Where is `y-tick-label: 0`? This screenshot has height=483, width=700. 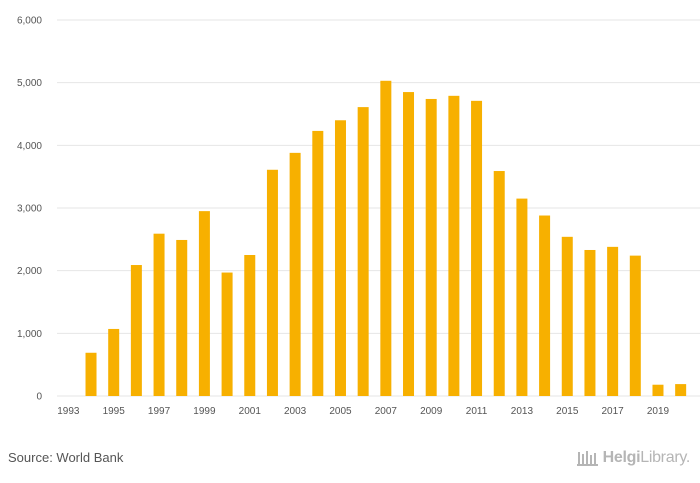
y-tick-label: 0 is located at coordinates (39, 397).